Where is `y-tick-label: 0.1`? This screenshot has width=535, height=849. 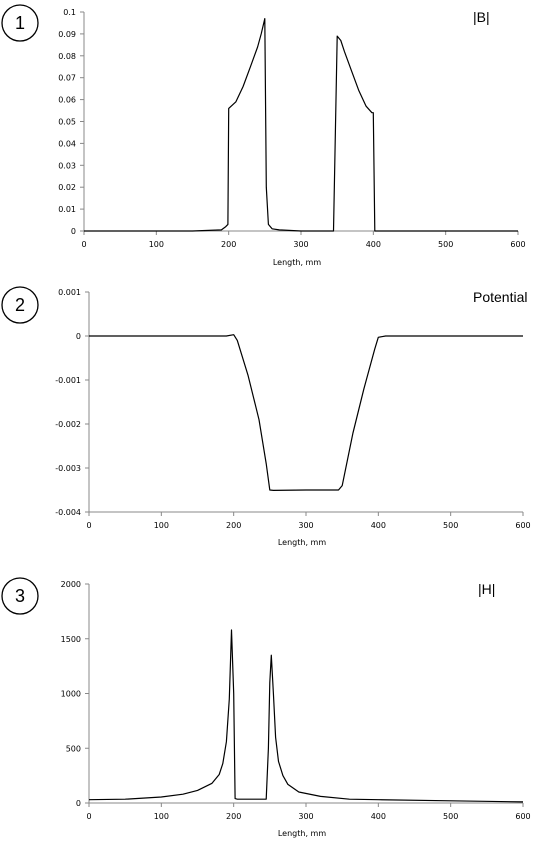
y-tick-label: 0.1 is located at coordinates (69, 12).